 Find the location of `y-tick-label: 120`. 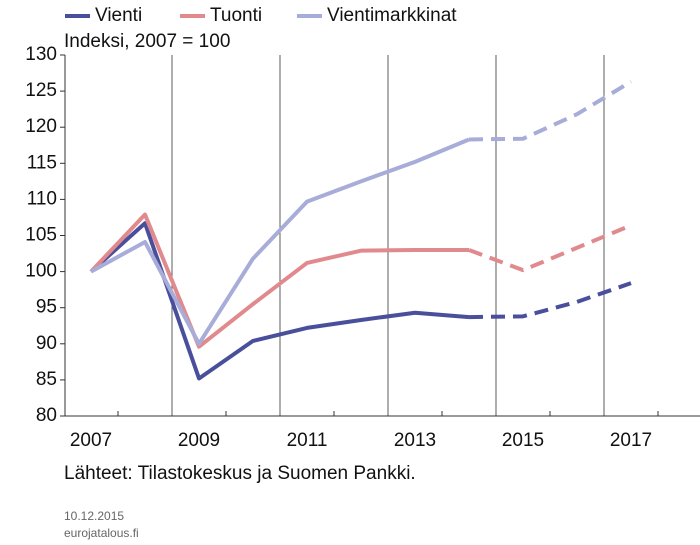

y-tick-label: 120 is located at coordinates (41, 126).